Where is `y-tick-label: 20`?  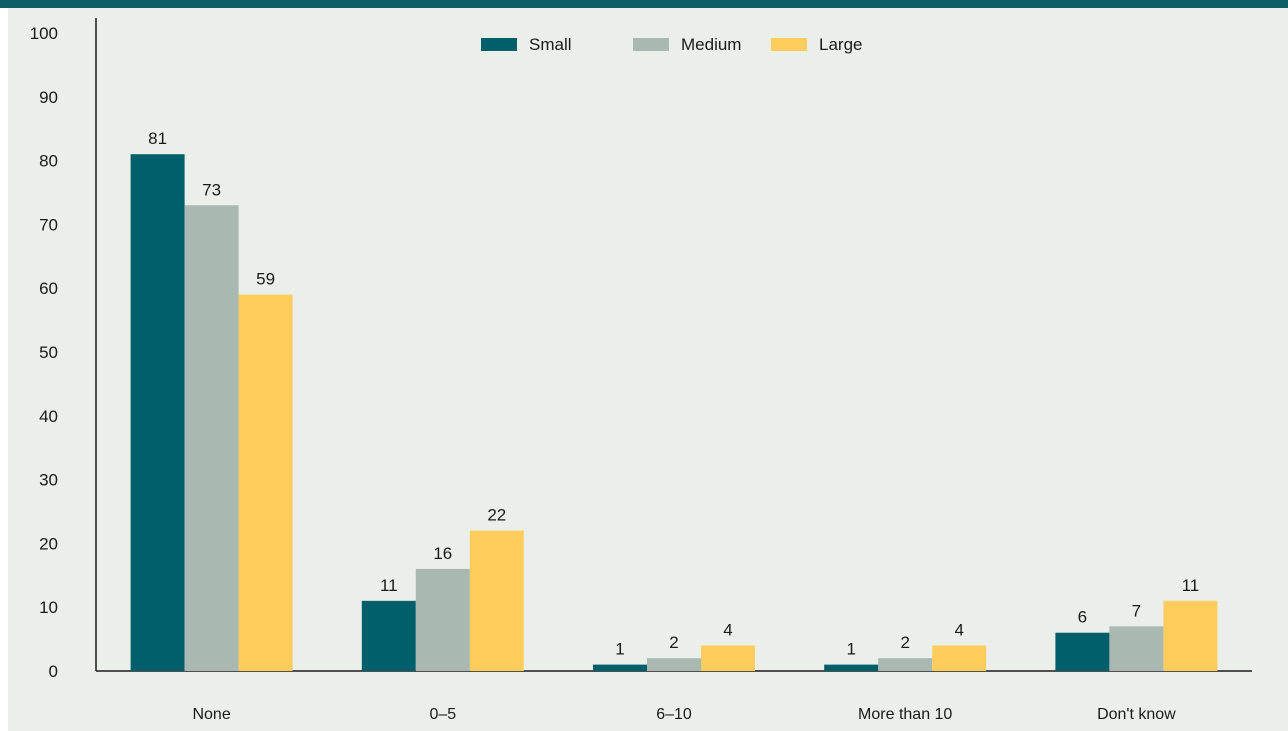 y-tick-label: 20 is located at coordinates (48, 543).